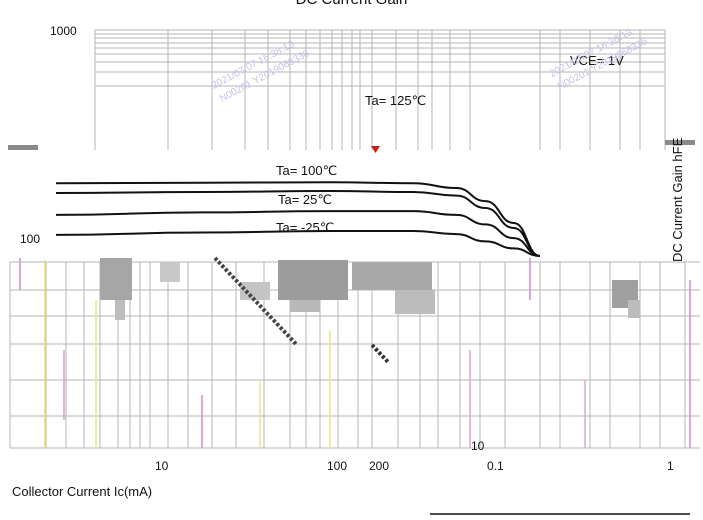 This screenshot has width=703, height=520. What do you see at coordinates (597, 60) in the screenshot?
I see `condition-label: VCE= 1V` at bounding box center [597, 60].